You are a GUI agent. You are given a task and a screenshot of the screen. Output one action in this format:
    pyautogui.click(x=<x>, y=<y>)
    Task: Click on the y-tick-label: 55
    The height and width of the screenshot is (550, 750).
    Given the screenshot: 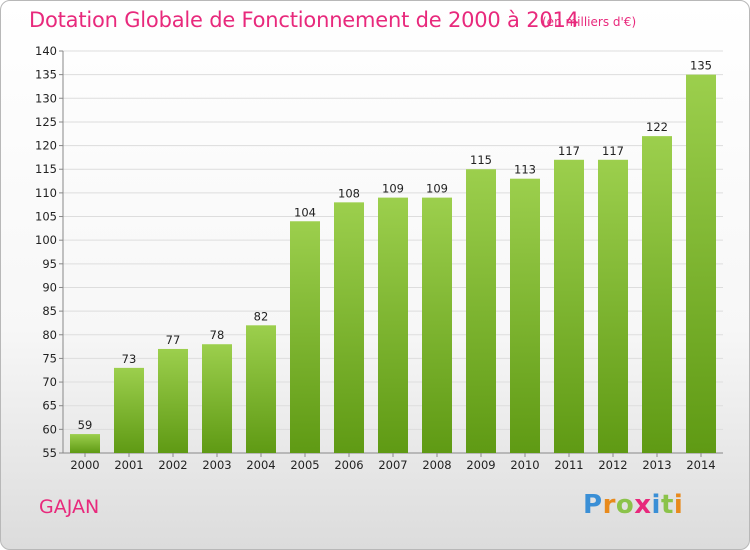 What is the action you would take?
    pyautogui.click(x=49, y=453)
    